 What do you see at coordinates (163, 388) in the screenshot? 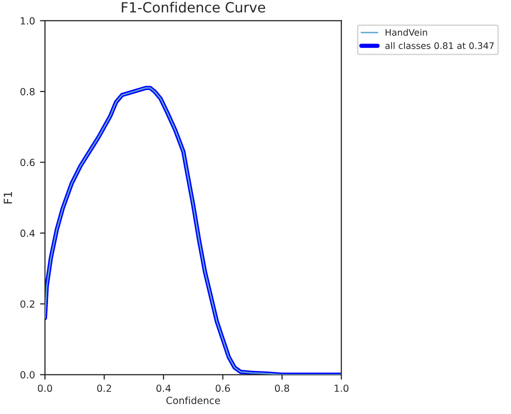
I see `x-tick-label: 0.4` at bounding box center [163, 388].